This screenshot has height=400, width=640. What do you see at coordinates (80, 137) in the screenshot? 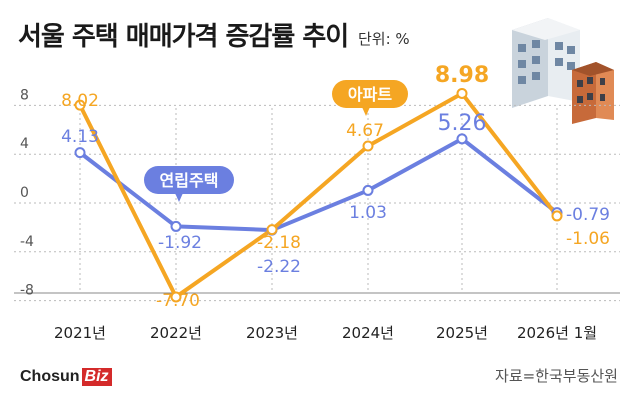
I see `villa-data-label: 4.13` at bounding box center [80, 137].